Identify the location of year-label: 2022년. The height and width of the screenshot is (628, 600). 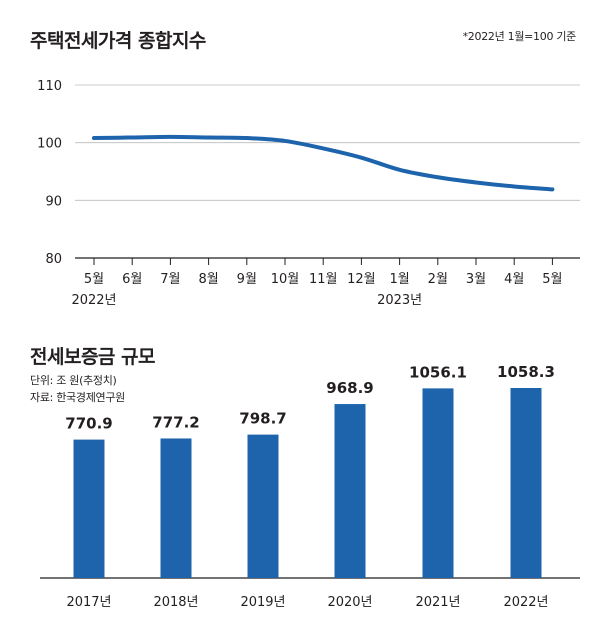
(93, 300).